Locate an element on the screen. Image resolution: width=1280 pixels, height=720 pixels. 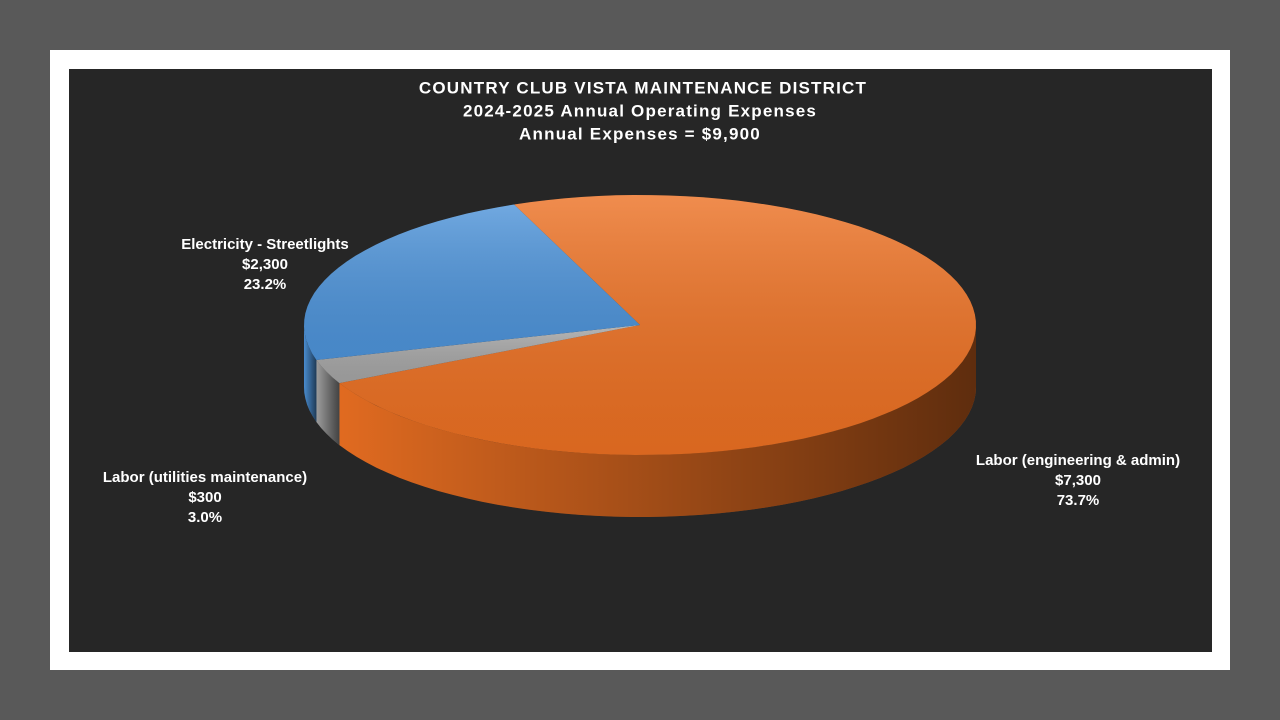
value-label: $300 is located at coordinates (204, 497).